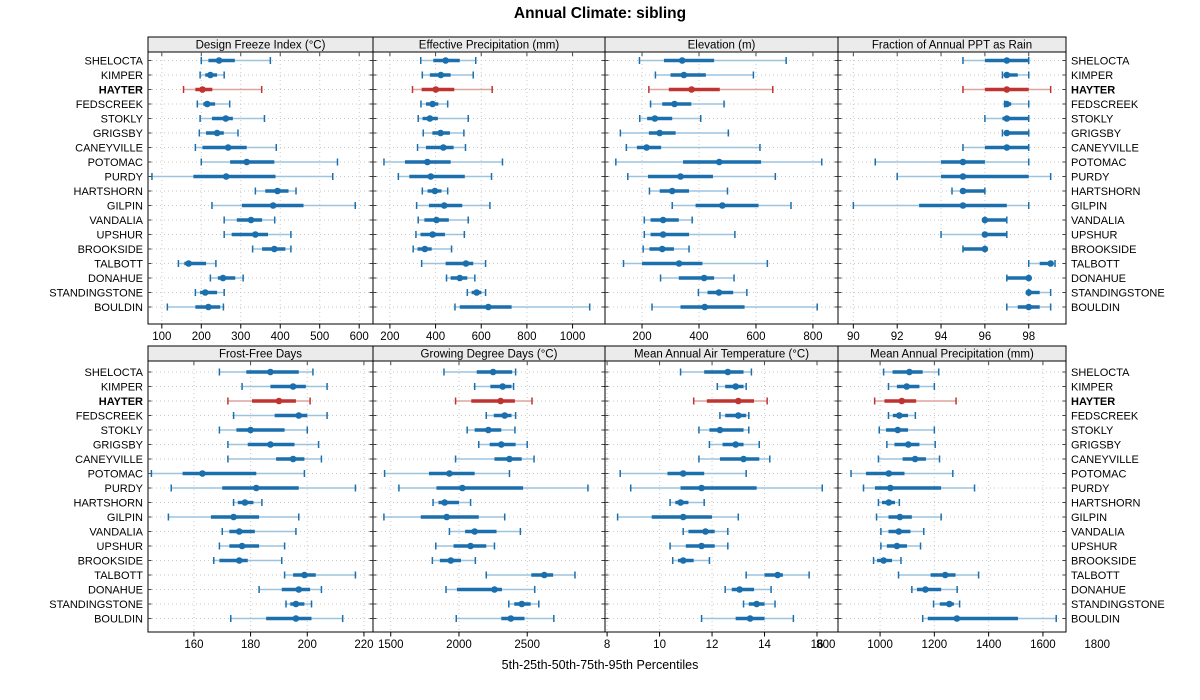 The width and height of the screenshot is (1200, 700). I want to click on station-label-right: DONAHUE, so click(1098, 590).